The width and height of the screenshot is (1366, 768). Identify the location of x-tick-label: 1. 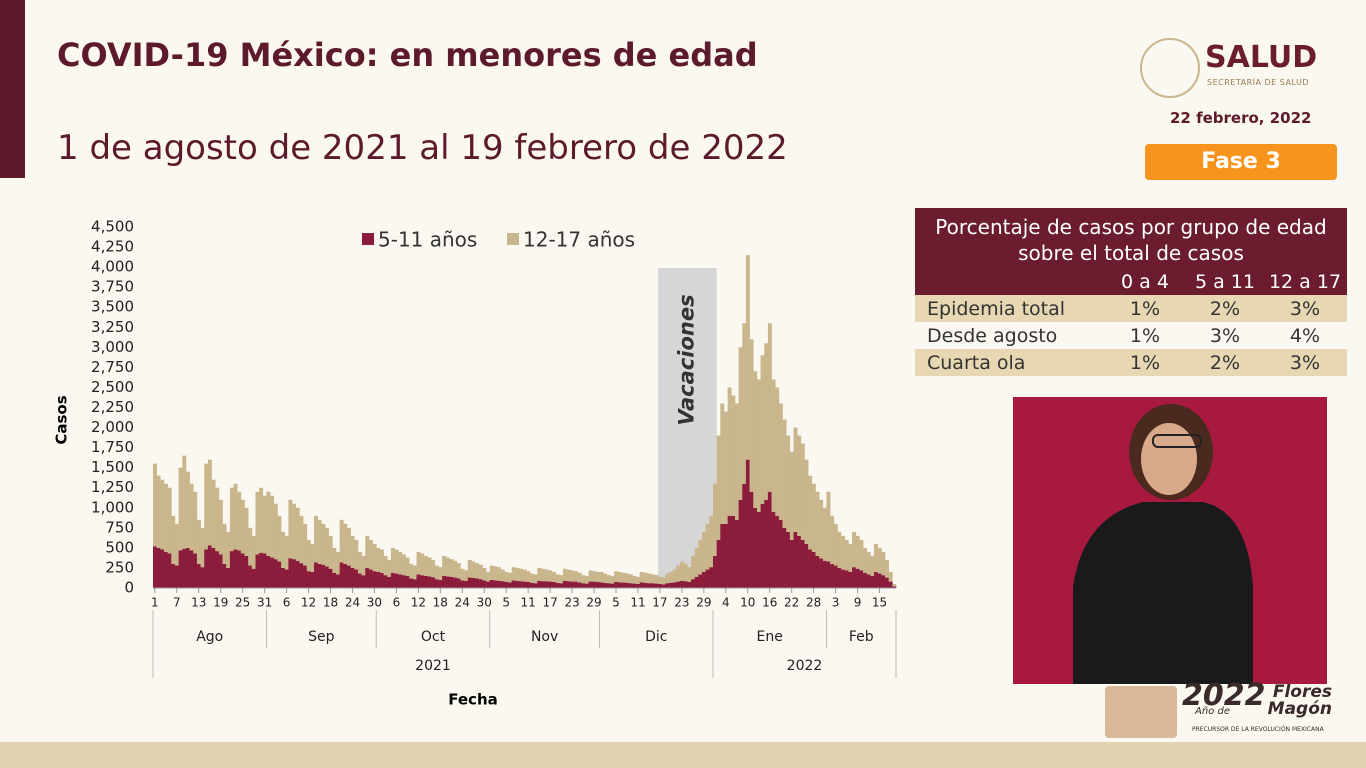
(155, 603).